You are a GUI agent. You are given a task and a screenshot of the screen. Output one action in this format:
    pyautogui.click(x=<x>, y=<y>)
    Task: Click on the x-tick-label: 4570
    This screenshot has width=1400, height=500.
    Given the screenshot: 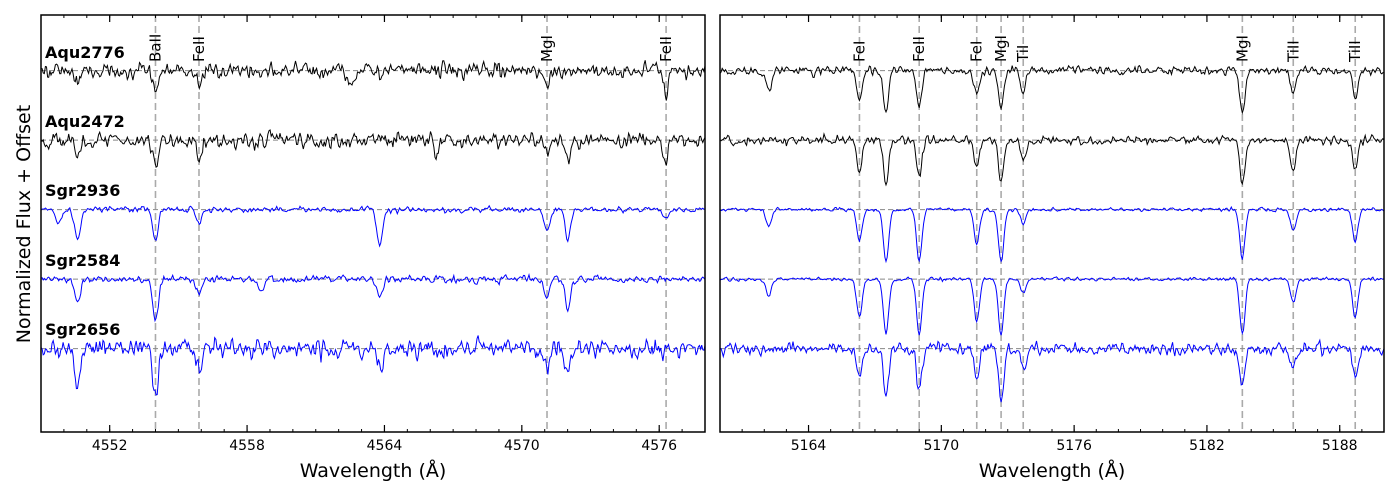 What is the action you would take?
    pyautogui.click(x=522, y=446)
    